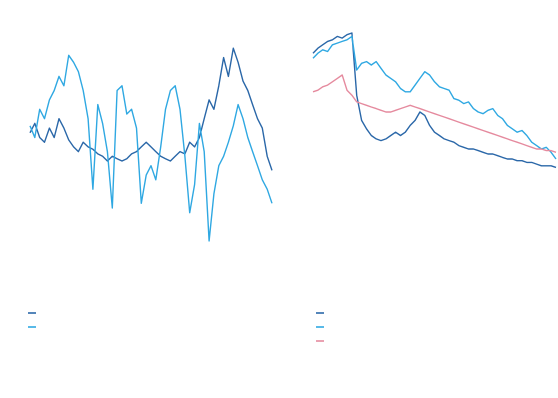  I want to click on left-legend, so click(32, 320).